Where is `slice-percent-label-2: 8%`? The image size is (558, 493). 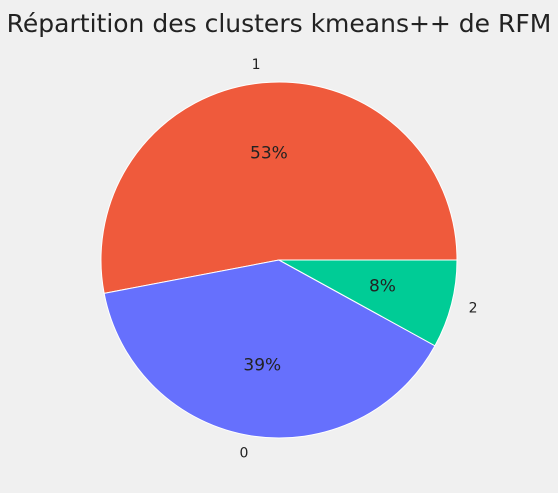 slice-percent-label-2: 8% is located at coordinates (382, 287).